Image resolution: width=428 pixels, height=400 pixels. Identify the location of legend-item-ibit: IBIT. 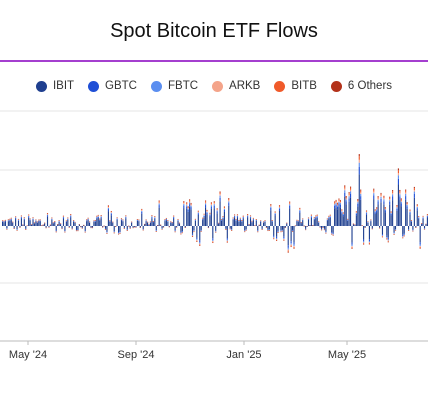
(54, 86).